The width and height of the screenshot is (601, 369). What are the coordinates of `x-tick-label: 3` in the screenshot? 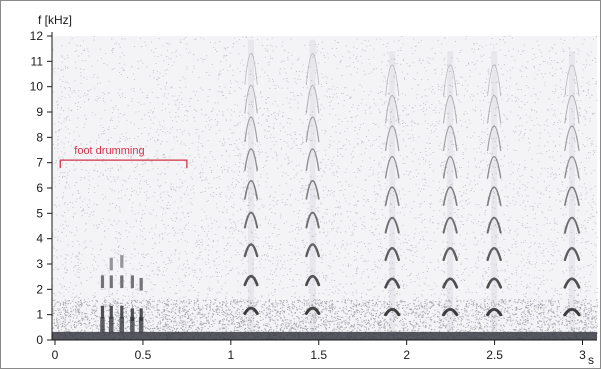 It's located at (582, 355).